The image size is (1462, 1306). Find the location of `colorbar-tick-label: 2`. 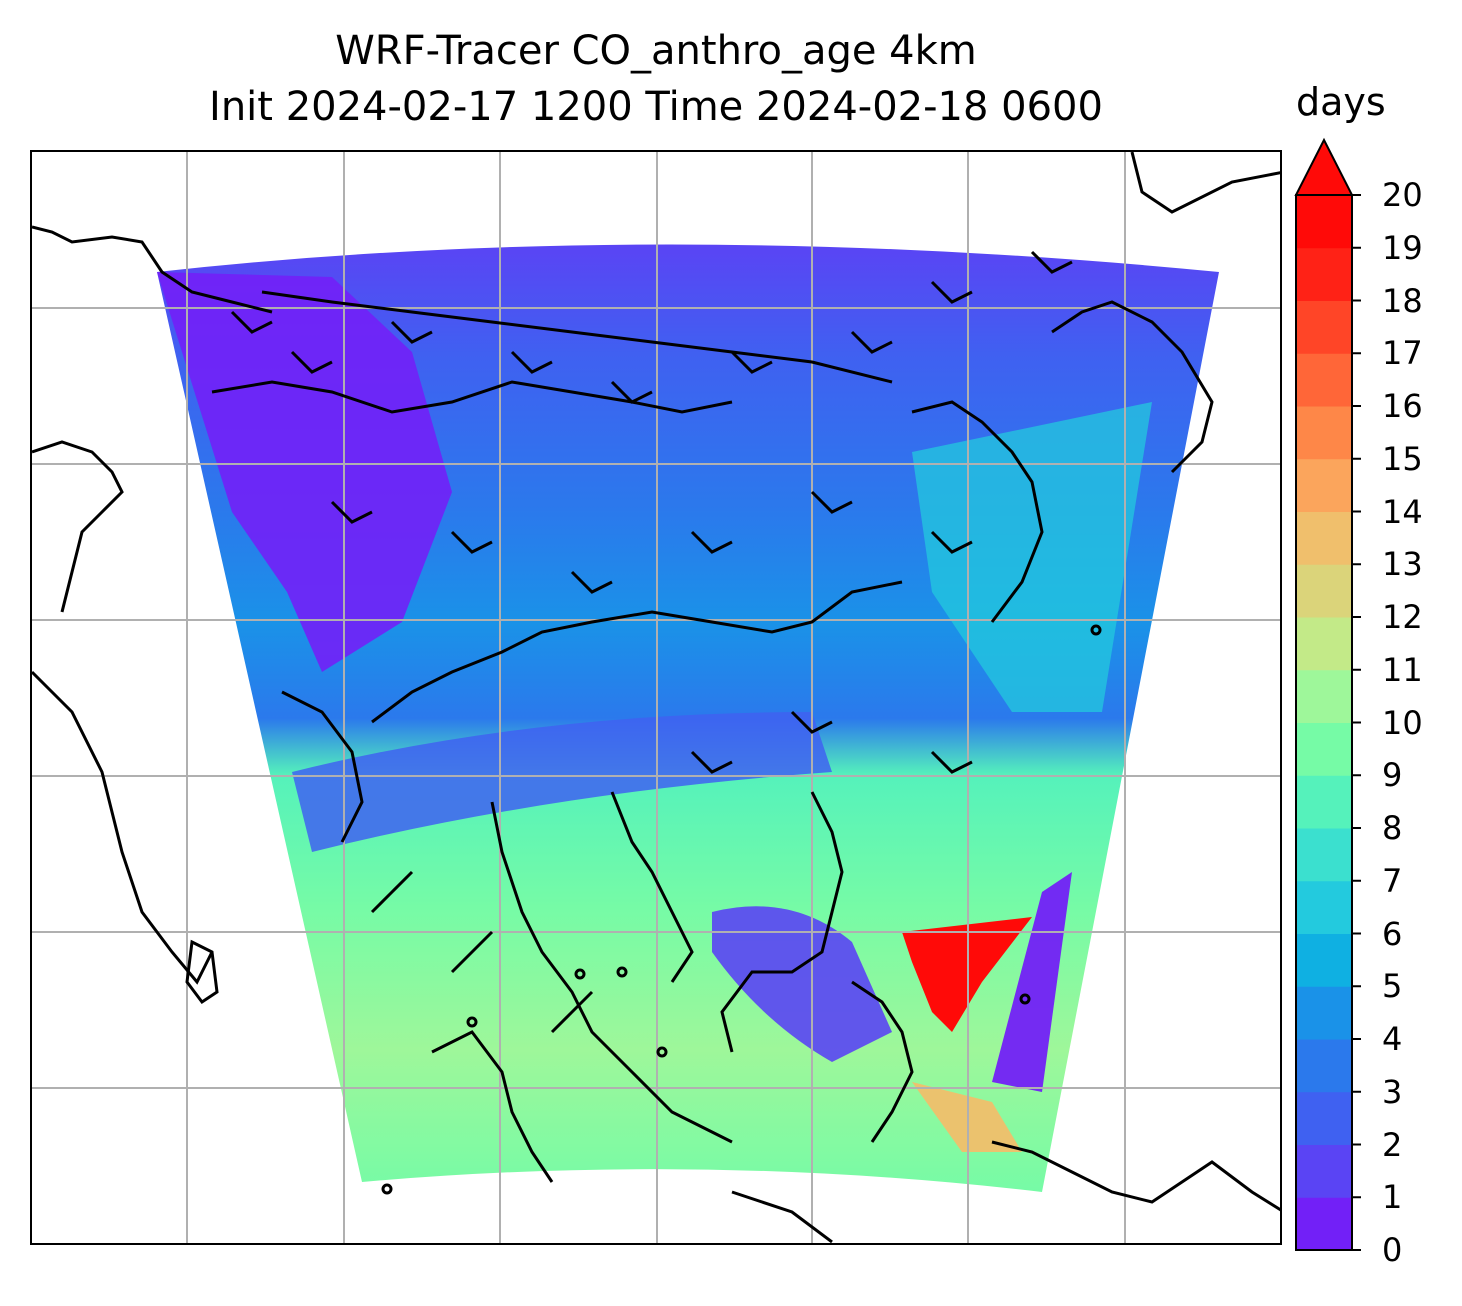

colorbar-tick-label: 2 is located at coordinates (1392, 1144).